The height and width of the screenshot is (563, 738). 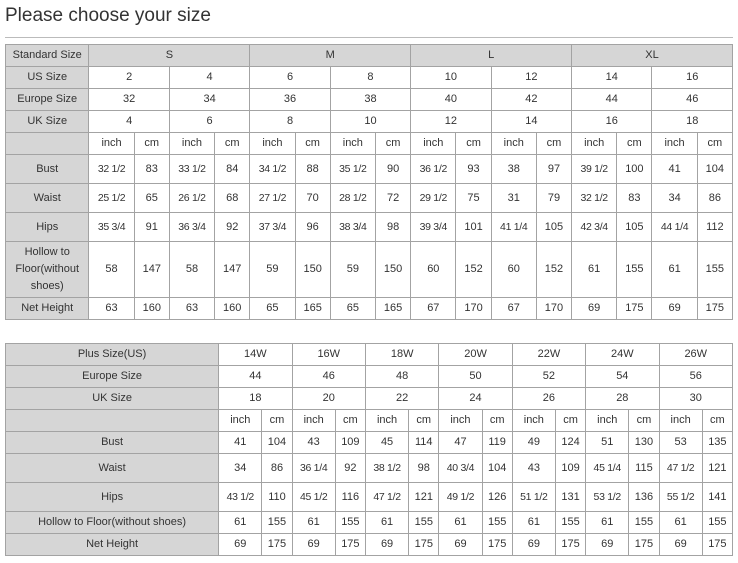 I want to click on inch-value: 44 1/4, so click(x=674, y=227).